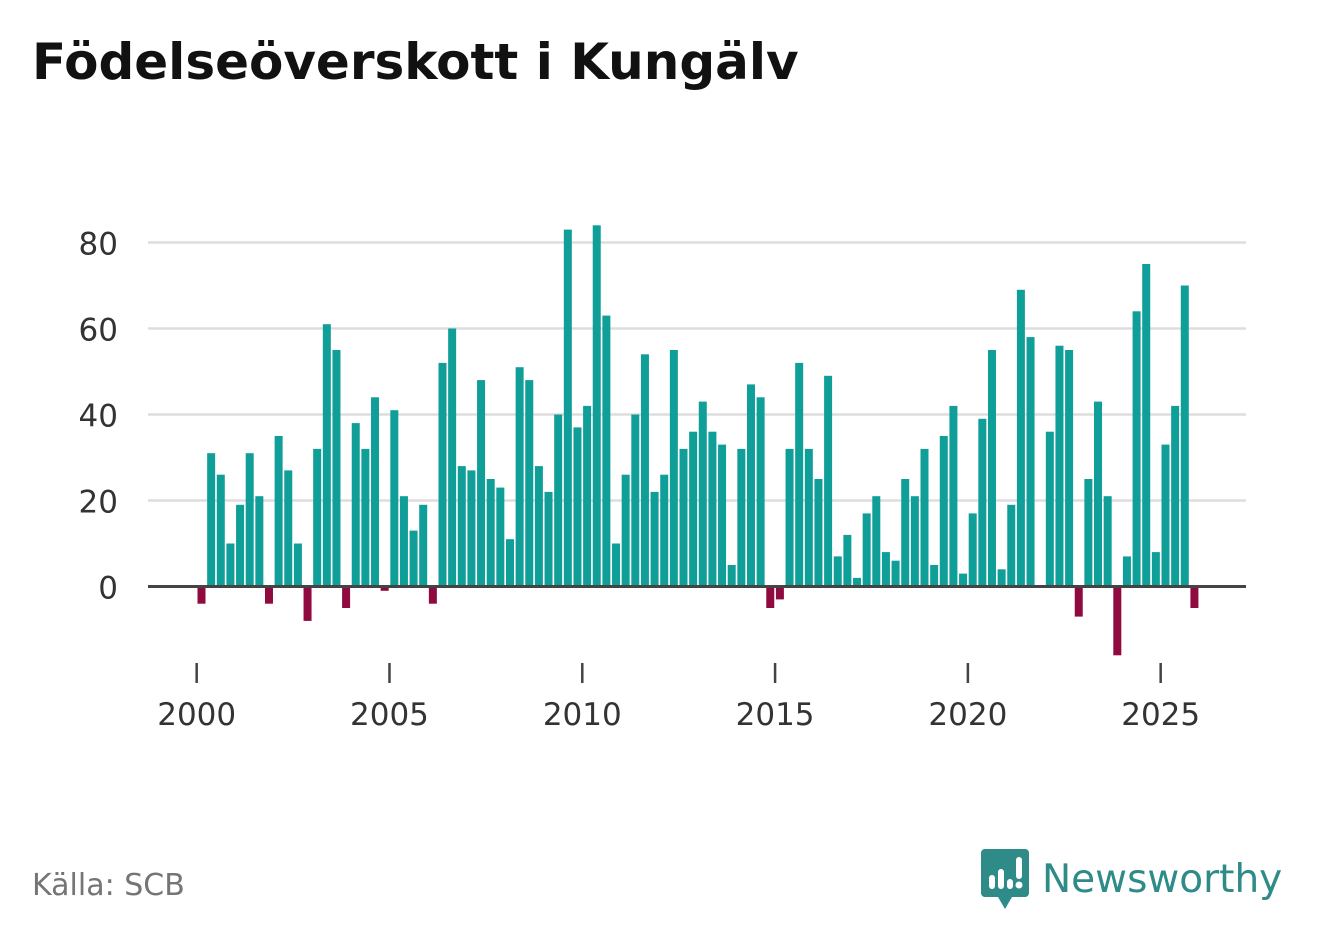  What do you see at coordinates (775, 715) in the screenshot?
I see `x-tick-label: 2015` at bounding box center [775, 715].